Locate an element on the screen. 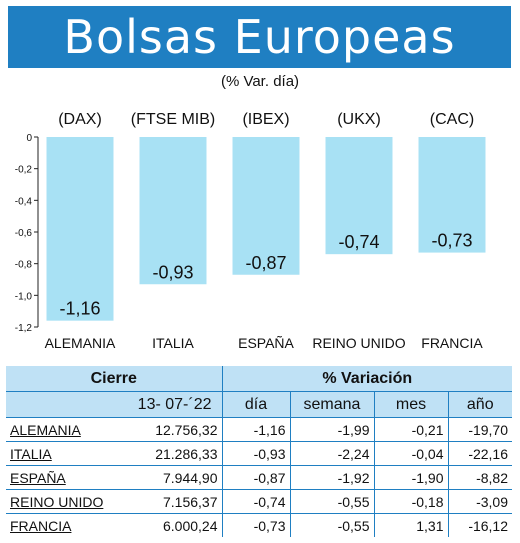 The width and height of the screenshot is (520, 543). name-header-blank is located at coordinates (66, 404).